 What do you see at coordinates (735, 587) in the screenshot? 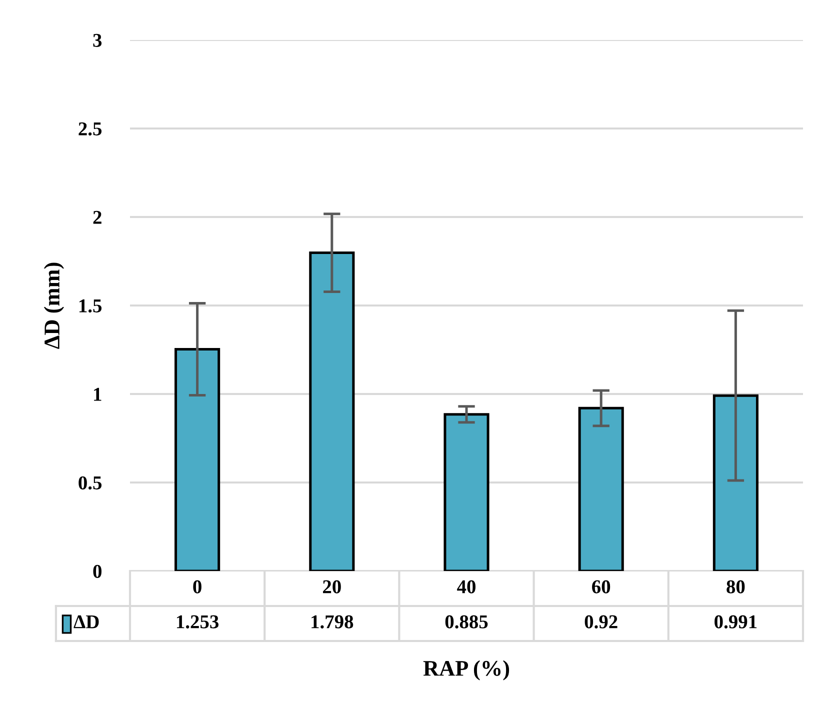
I see `x-tick-label: 80` at bounding box center [735, 587].